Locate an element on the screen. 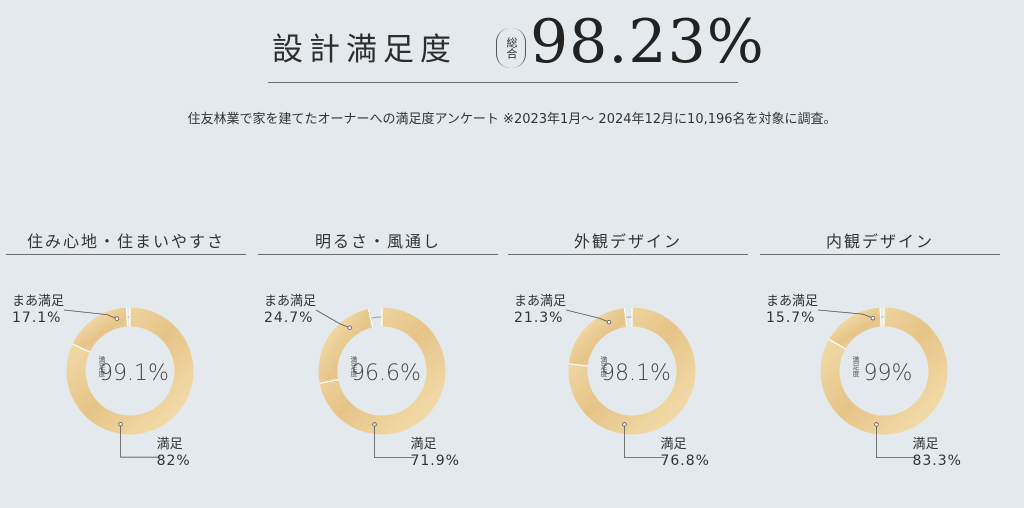  center-value: 99.1% is located at coordinates (134, 373).